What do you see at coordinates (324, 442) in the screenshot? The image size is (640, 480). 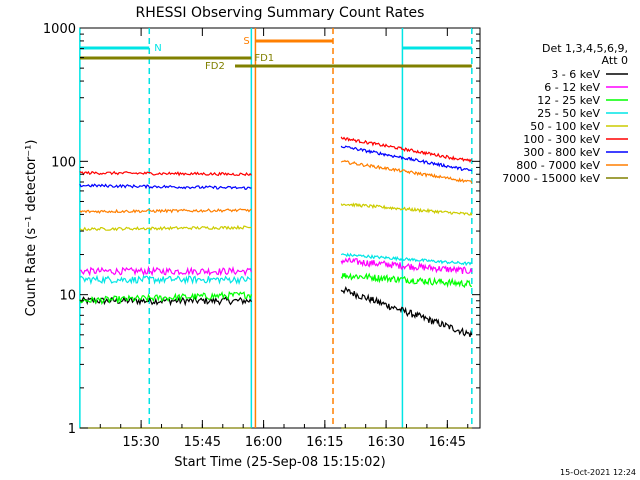 I see `x-tick-label-16-15: 16:15` at bounding box center [324, 442].